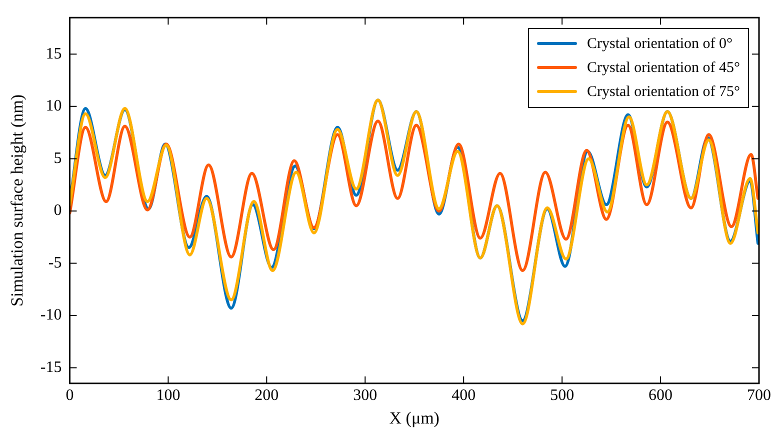  Describe the element at coordinates (58, 158) in the screenshot. I see `y-tick-label: 5` at that location.